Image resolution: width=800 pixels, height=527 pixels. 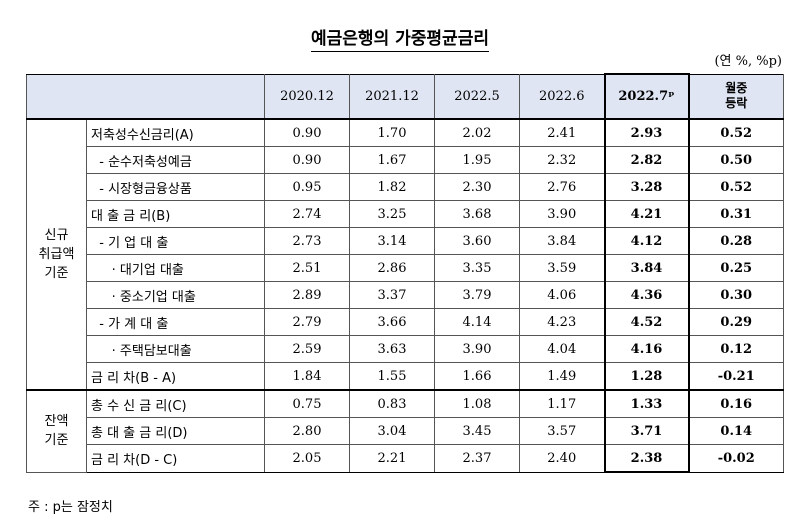 I want to click on cell-value: 3.25, so click(x=392, y=214).